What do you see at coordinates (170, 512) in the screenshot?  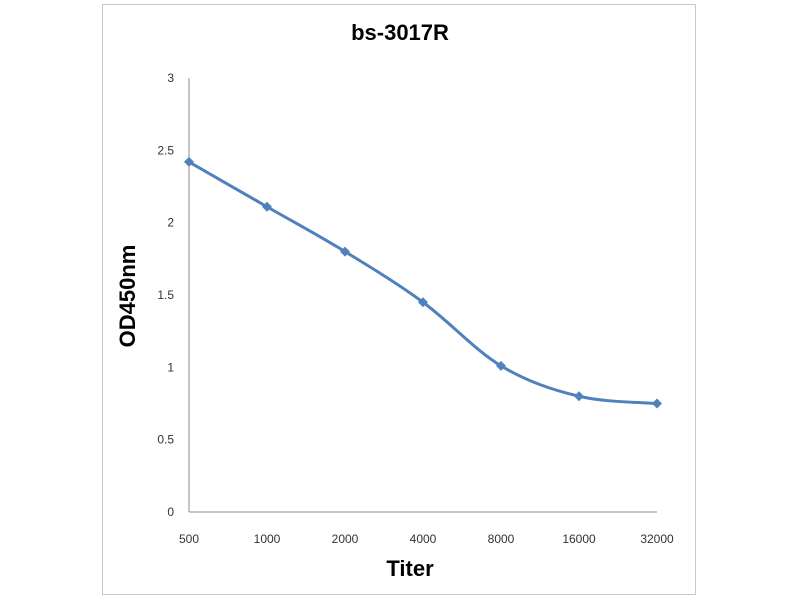 I see `y-tick-label: 0` at bounding box center [170, 512].